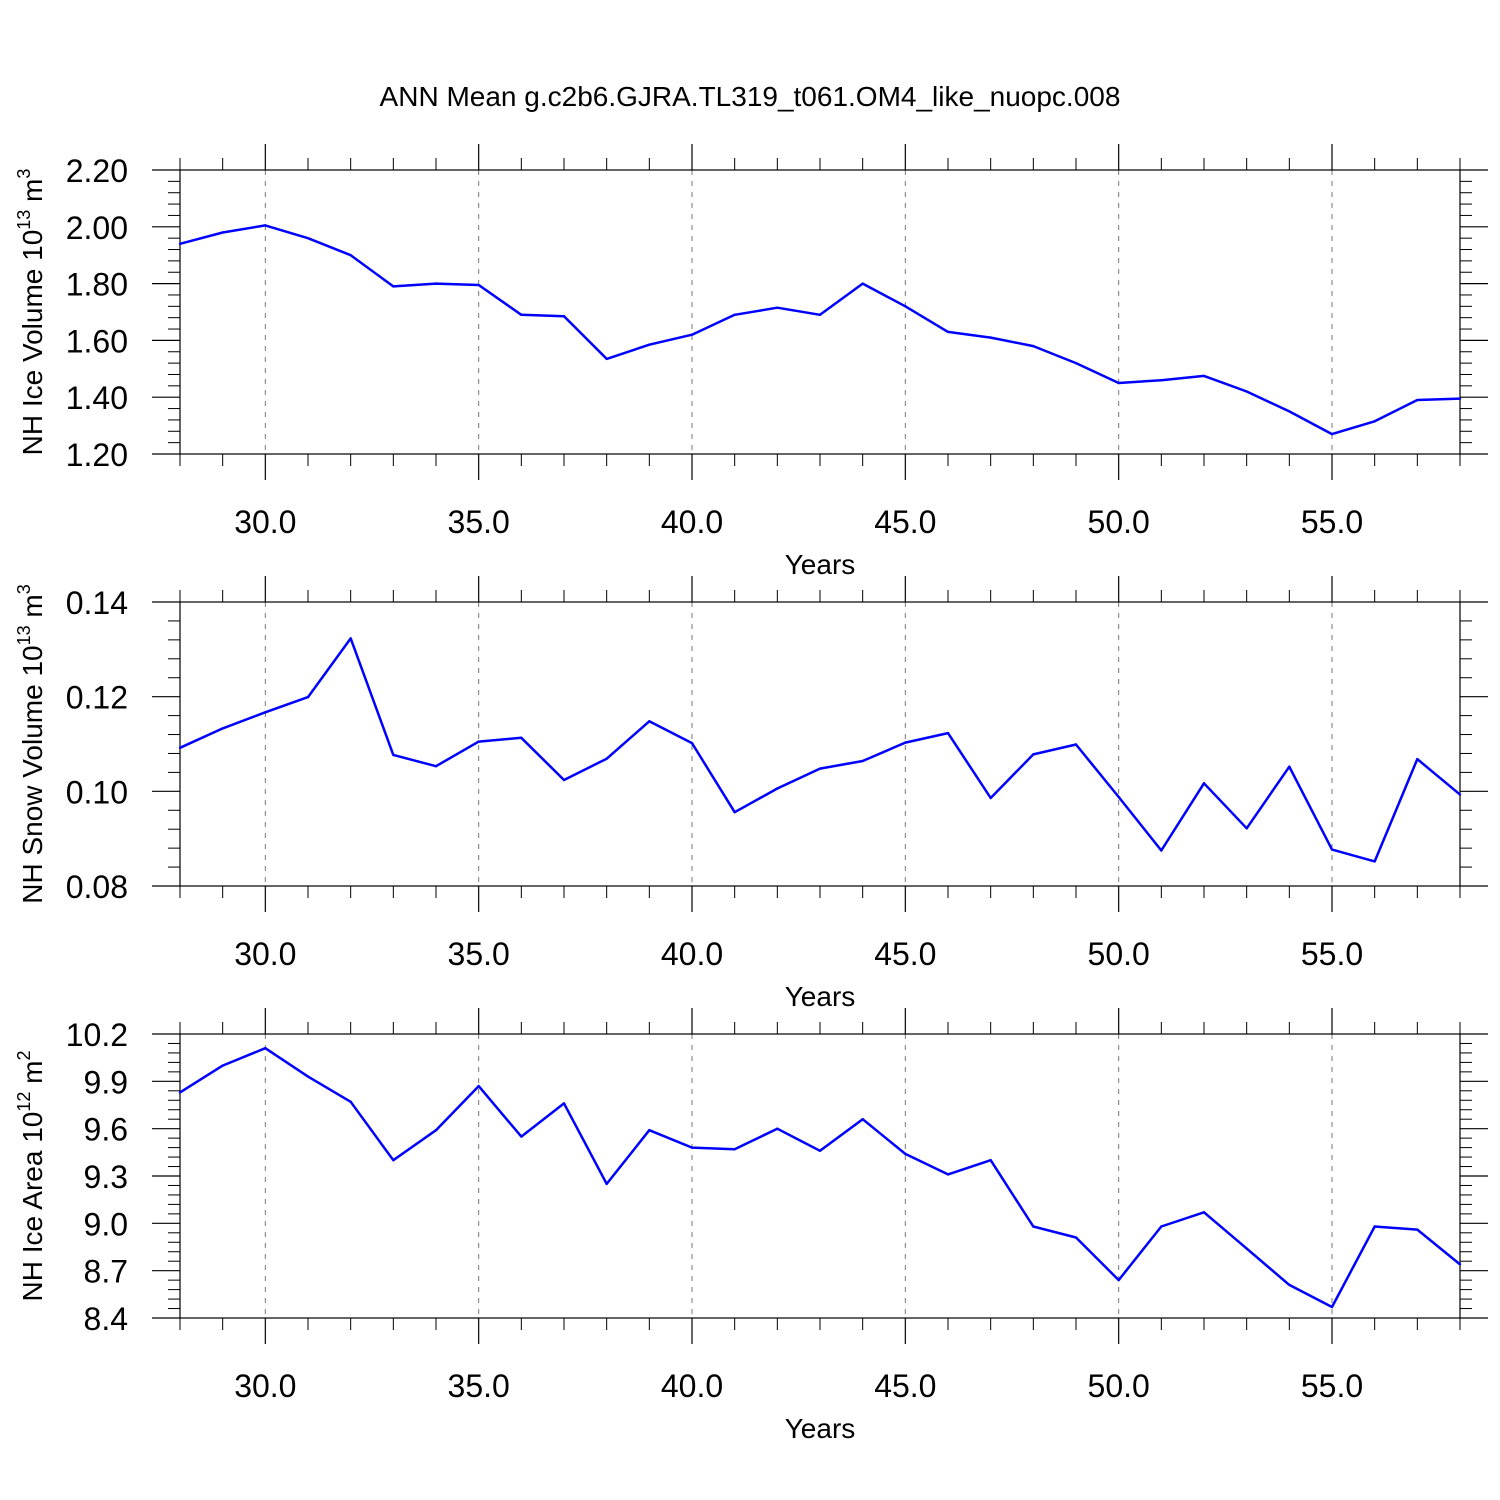 The width and height of the screenshot is (1500, 1500). What do you see at coordinates (106, 1130) in the screenshot?
I see `y-tick-label: 9.6` at bounding box center [106, 1130].